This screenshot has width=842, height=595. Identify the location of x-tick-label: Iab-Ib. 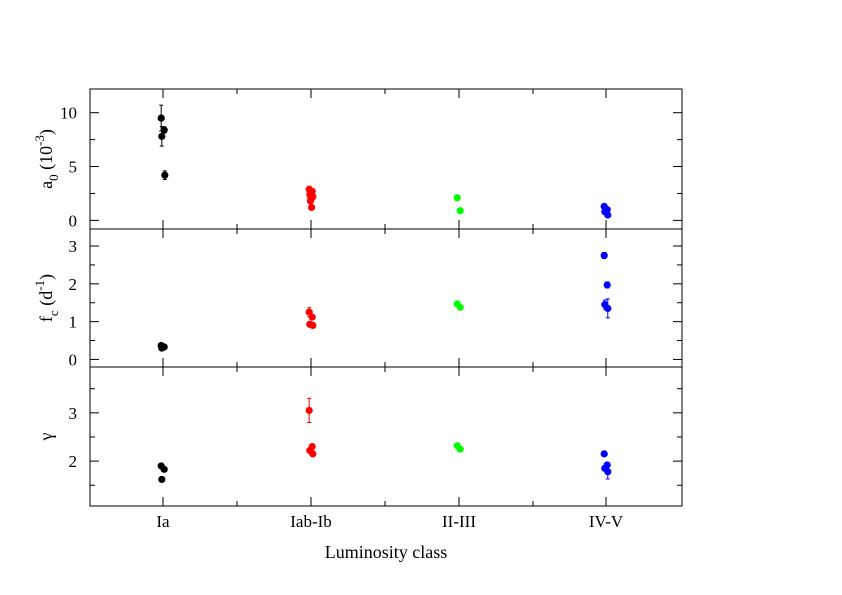
(311, 521).